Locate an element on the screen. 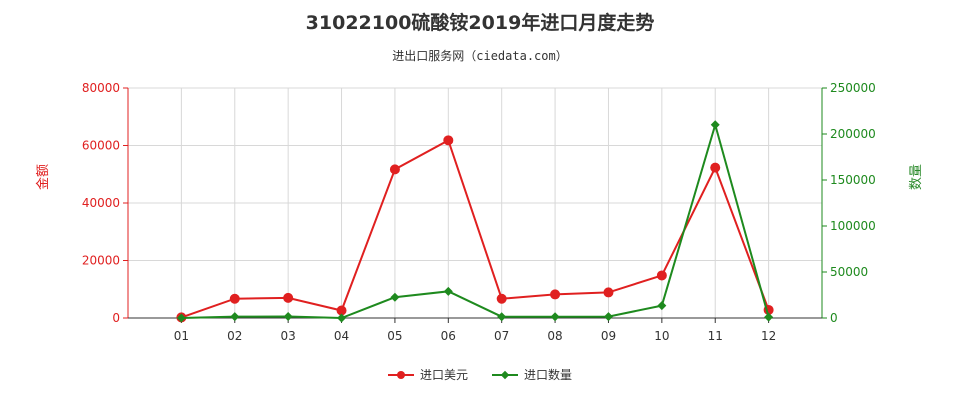 This screenshot has height=400, width=960. x-tick-label: 02 is located at coordinates (234, 336).